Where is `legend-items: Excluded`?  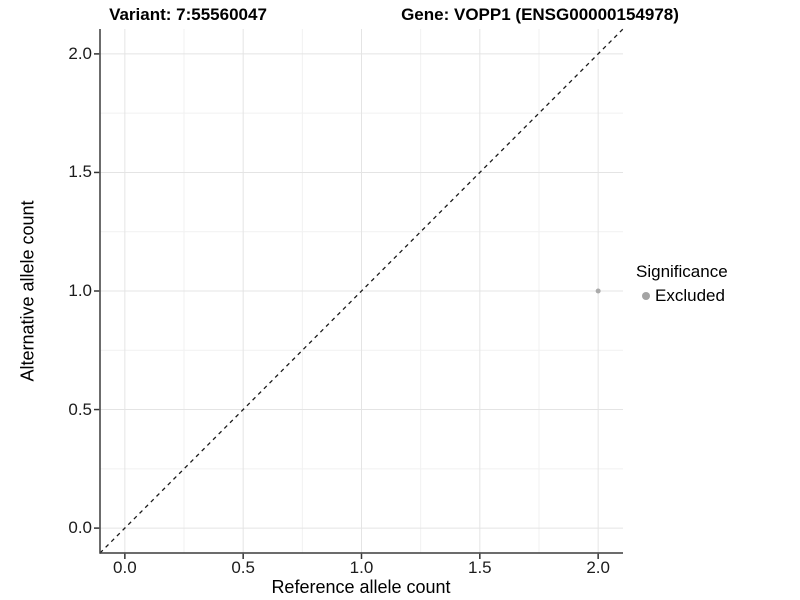 legend-items: Excluded is located at coordinates (682, 296).